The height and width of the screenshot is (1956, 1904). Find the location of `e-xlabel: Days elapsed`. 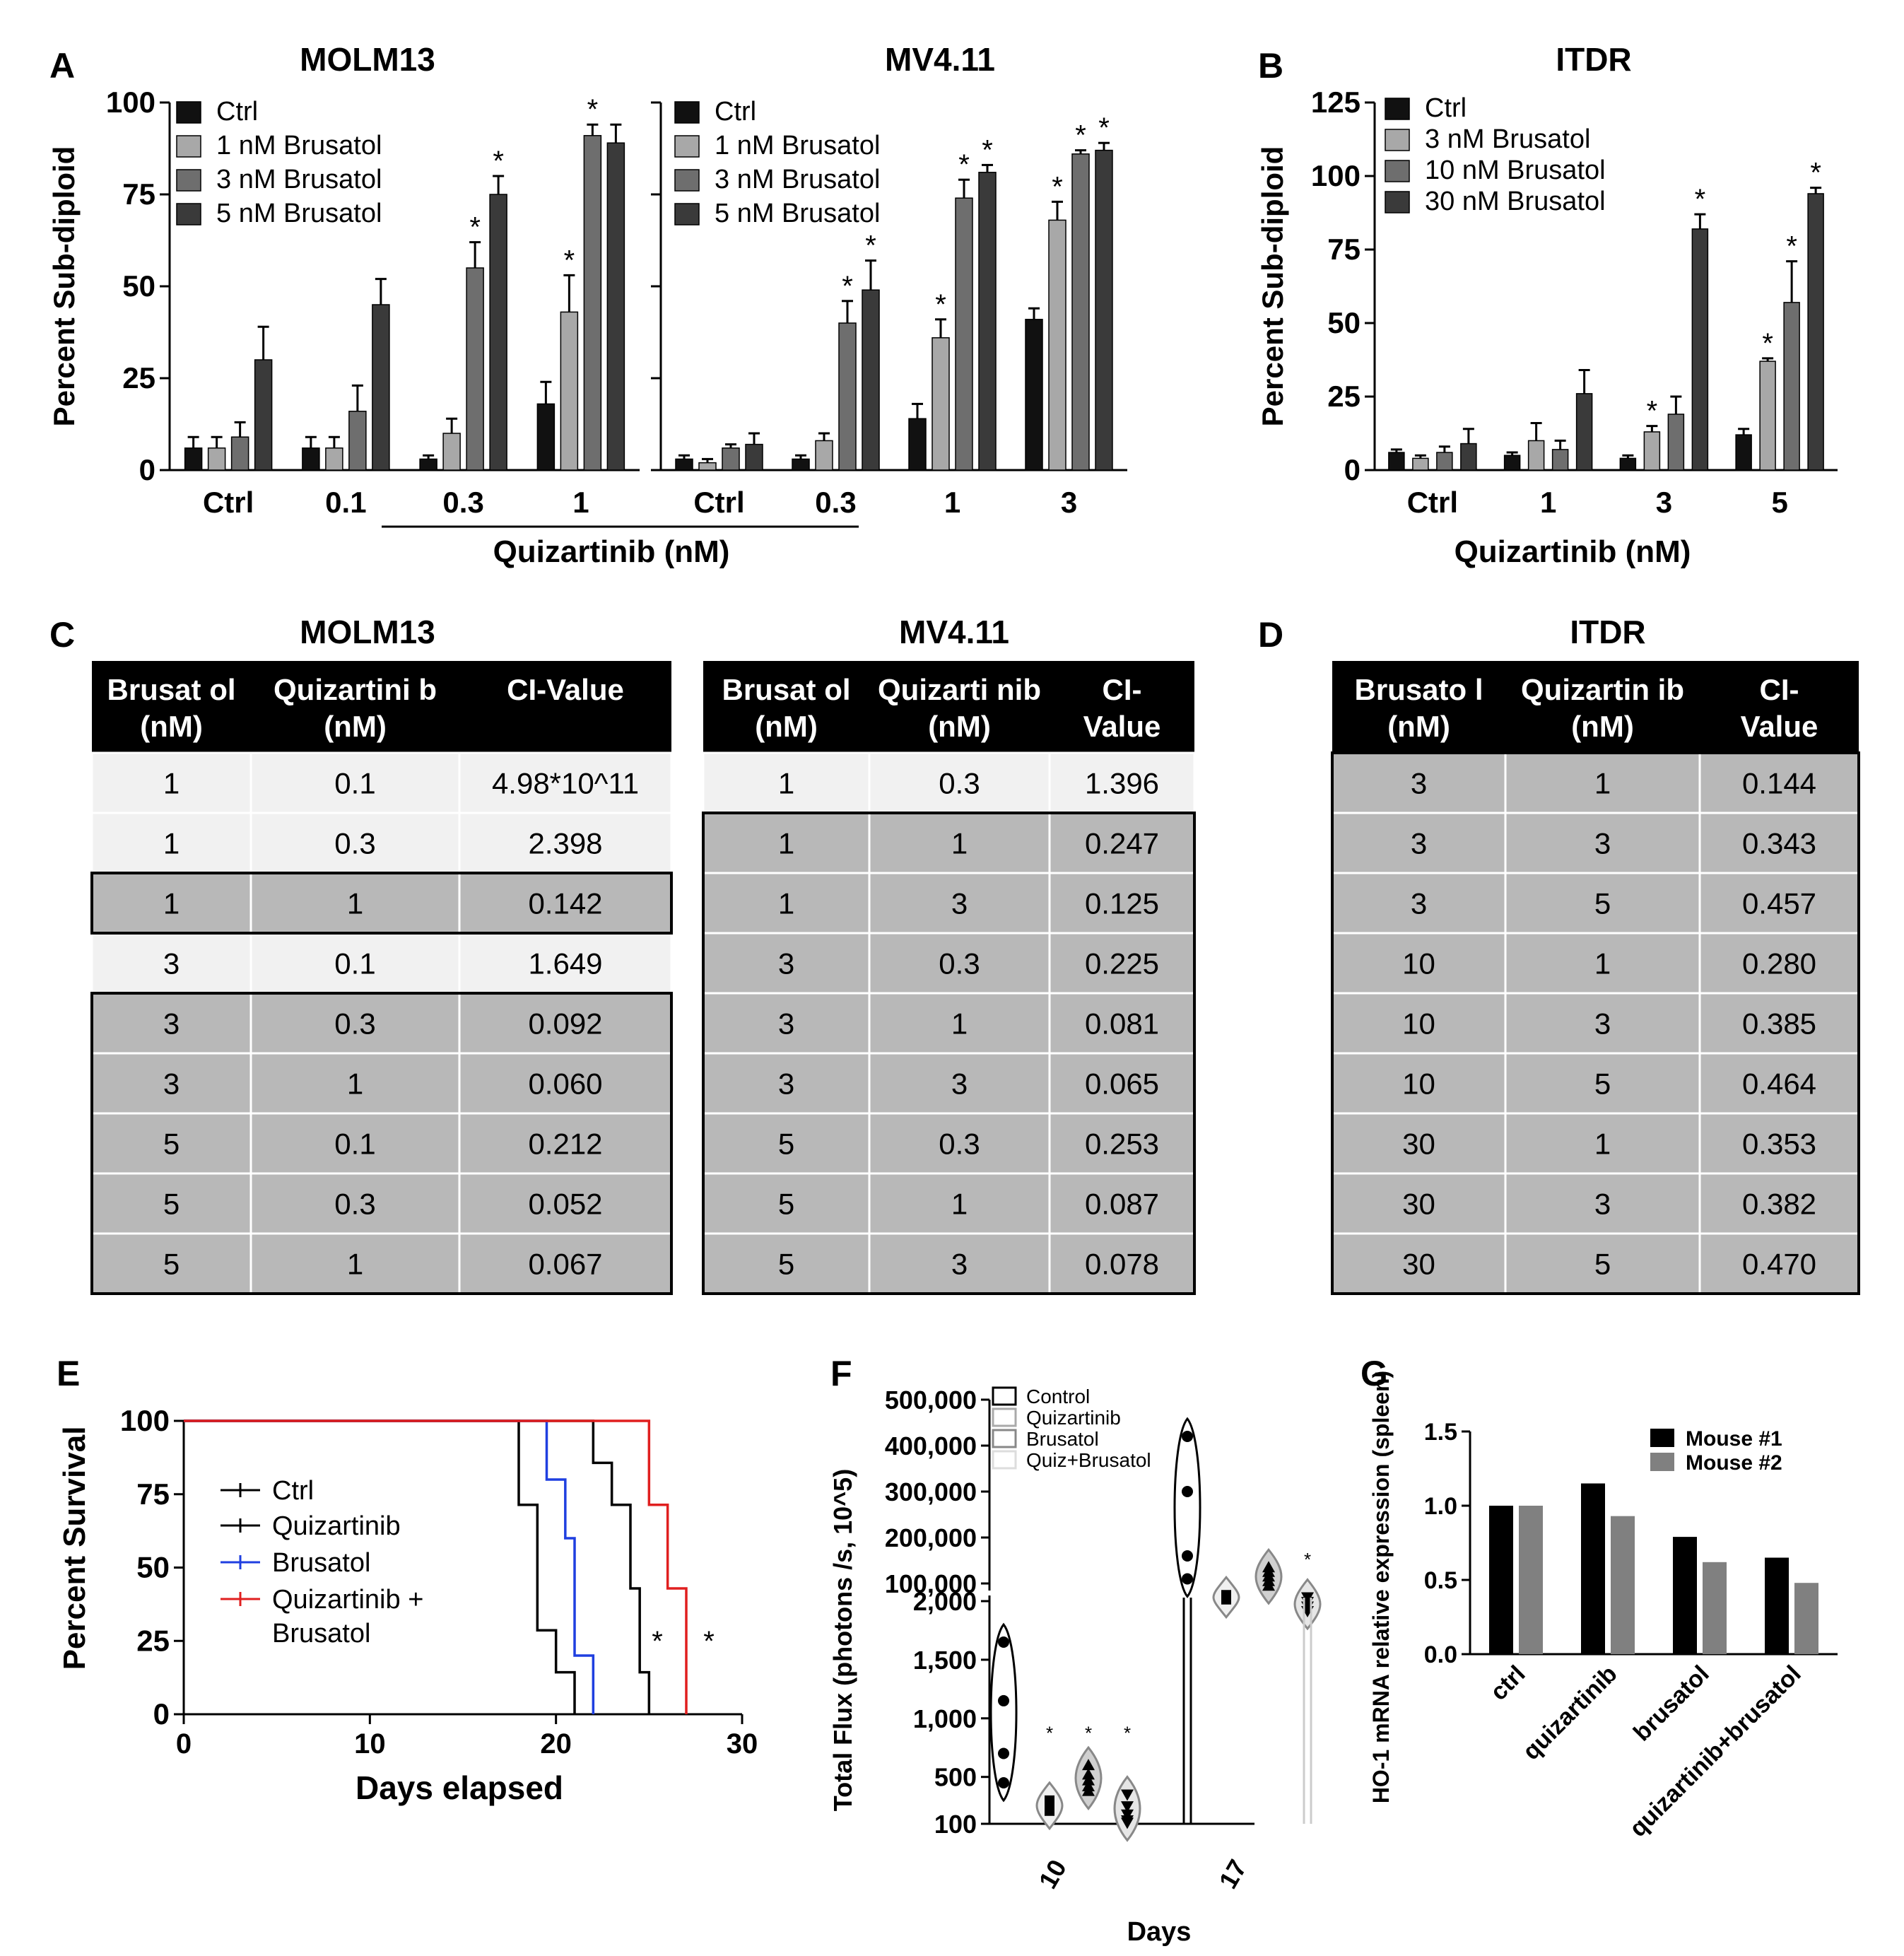

e-xlabel: Days elapsed is located at coordinates (459, 1788).